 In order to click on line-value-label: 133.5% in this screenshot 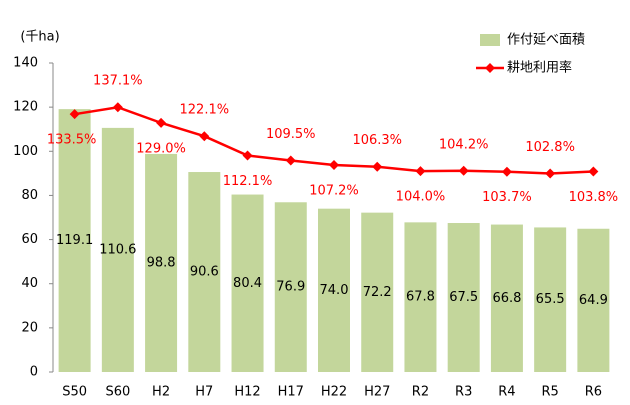, I will do `click(72, 140)`.